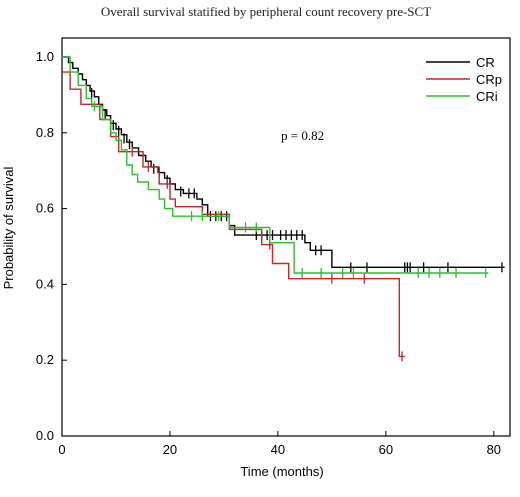  What do you see at coordinates (302, 135) in the screenshot?
I see `p-value-annotation: p = 0.82` at bounding box center [302, 135].